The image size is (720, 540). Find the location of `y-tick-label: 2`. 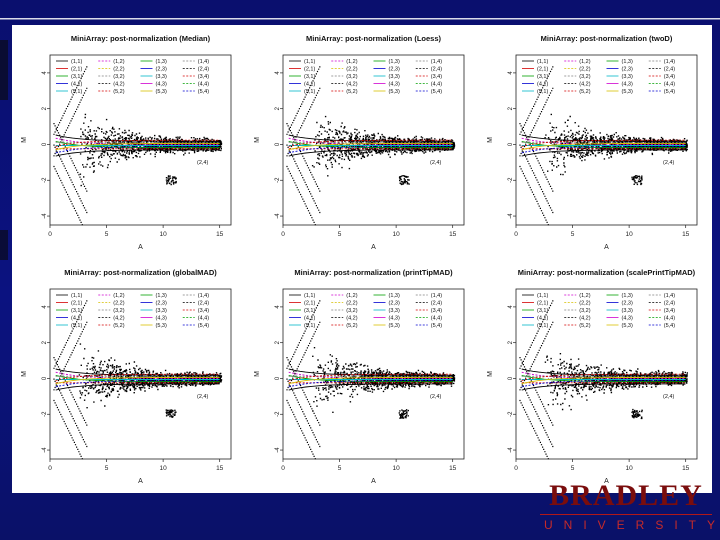

y-tick-label: 2 is located at coordinates (278, 342).